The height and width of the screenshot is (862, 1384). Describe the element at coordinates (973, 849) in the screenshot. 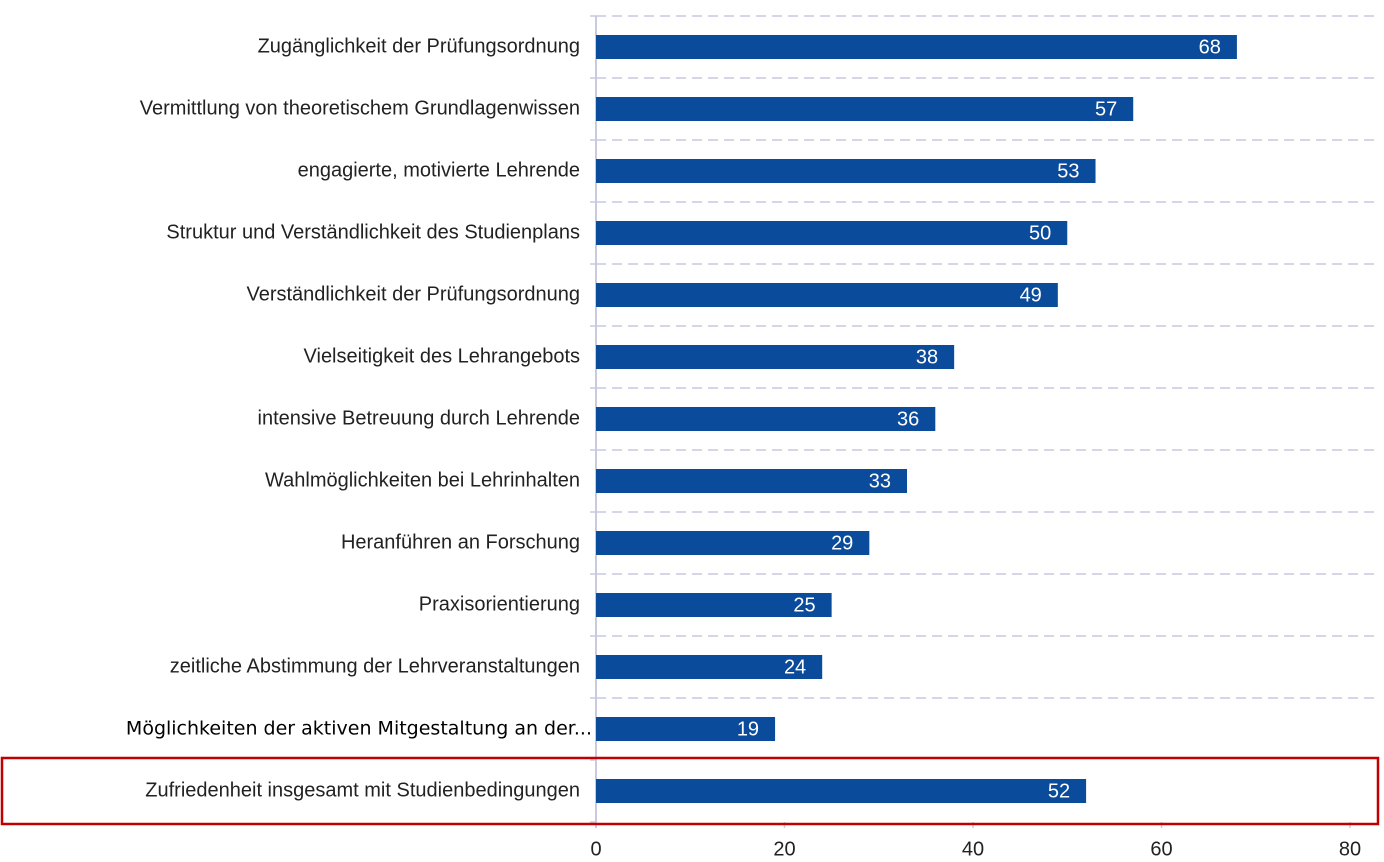

I see `x-tick-label: 40` at that location.